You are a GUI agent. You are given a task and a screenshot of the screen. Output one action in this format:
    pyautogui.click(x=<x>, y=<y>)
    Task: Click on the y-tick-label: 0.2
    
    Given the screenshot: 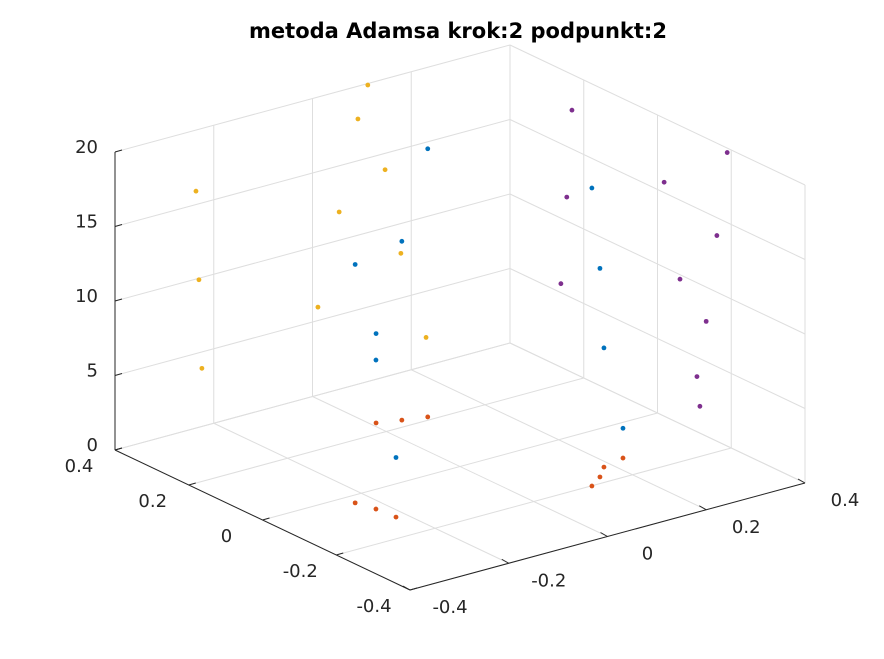 What is the action you would take?
    pyautogui.click(x=152, y=501)
    